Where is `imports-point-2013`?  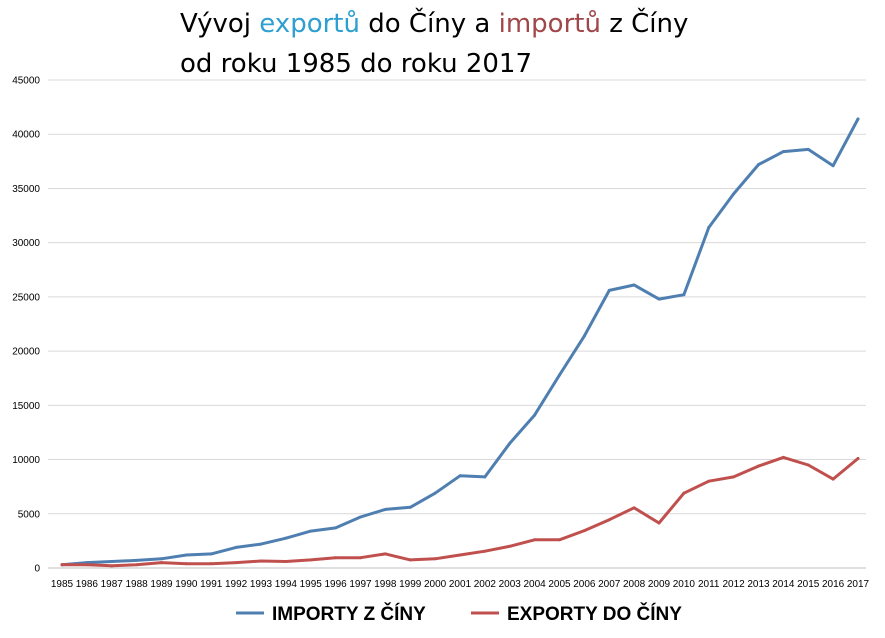
imports-point-2013 is located at coordinates (758, 165).